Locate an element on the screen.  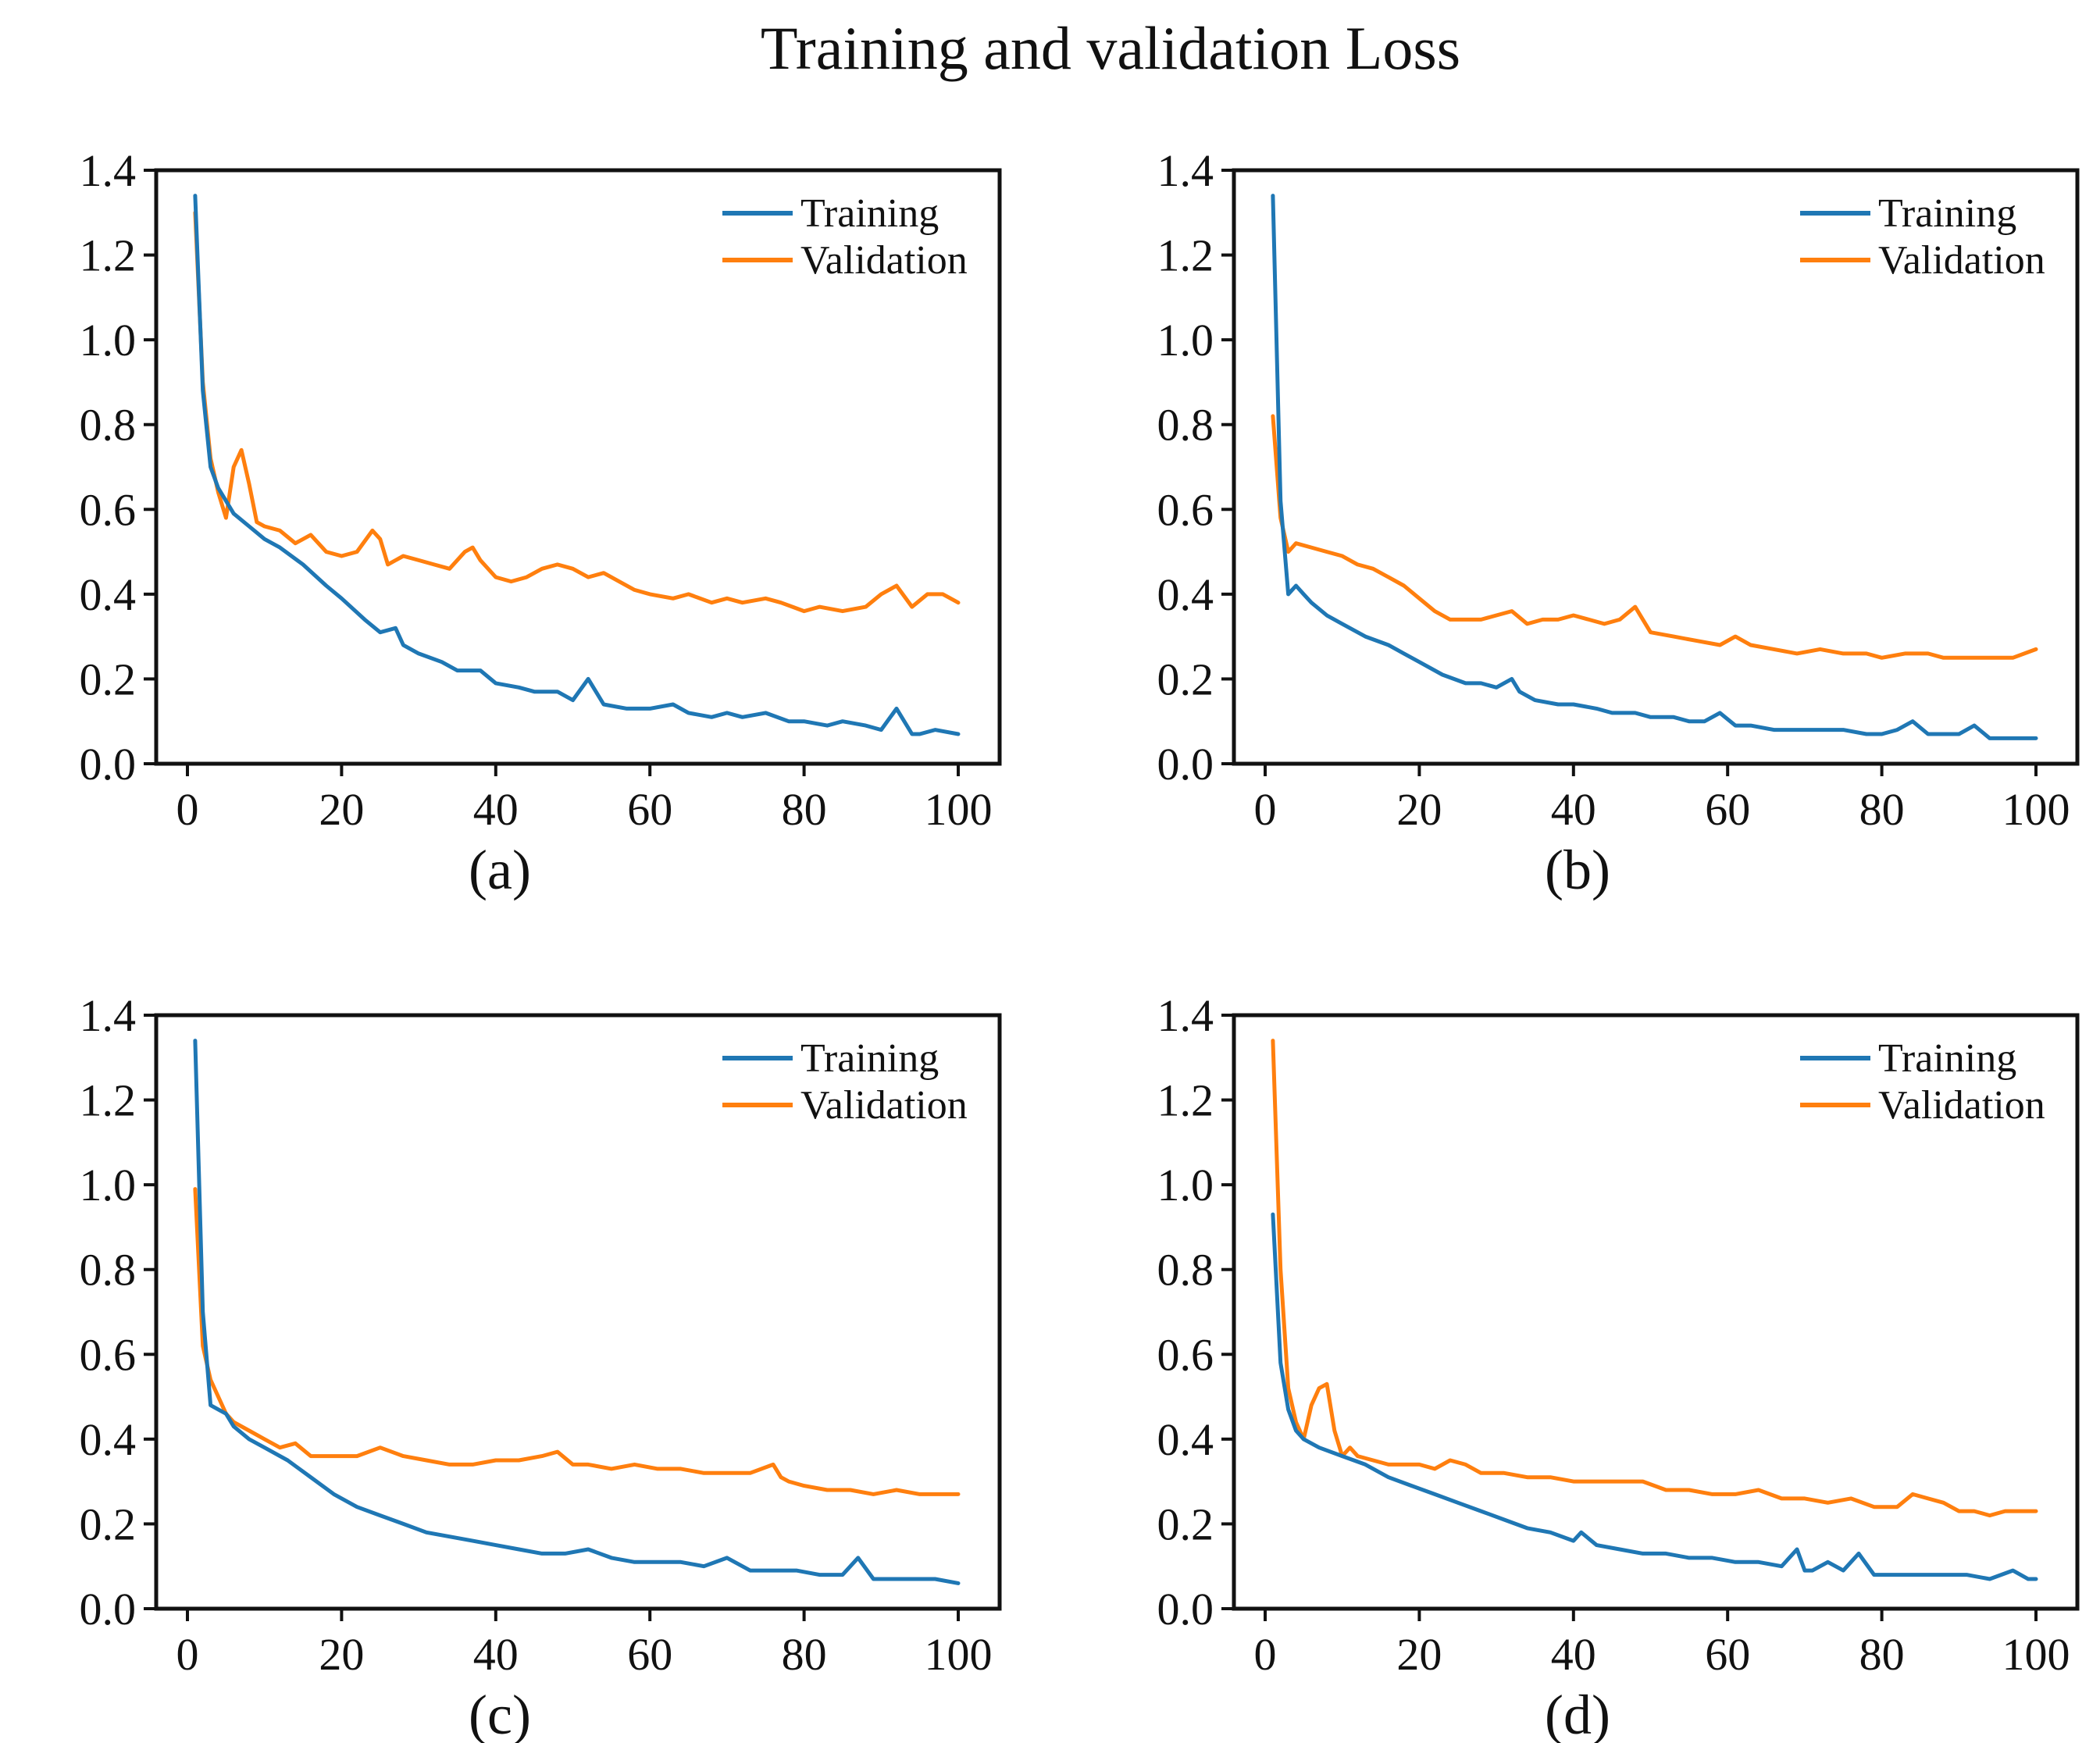
plot-frame-d is located at coordinates (1656, 1312).